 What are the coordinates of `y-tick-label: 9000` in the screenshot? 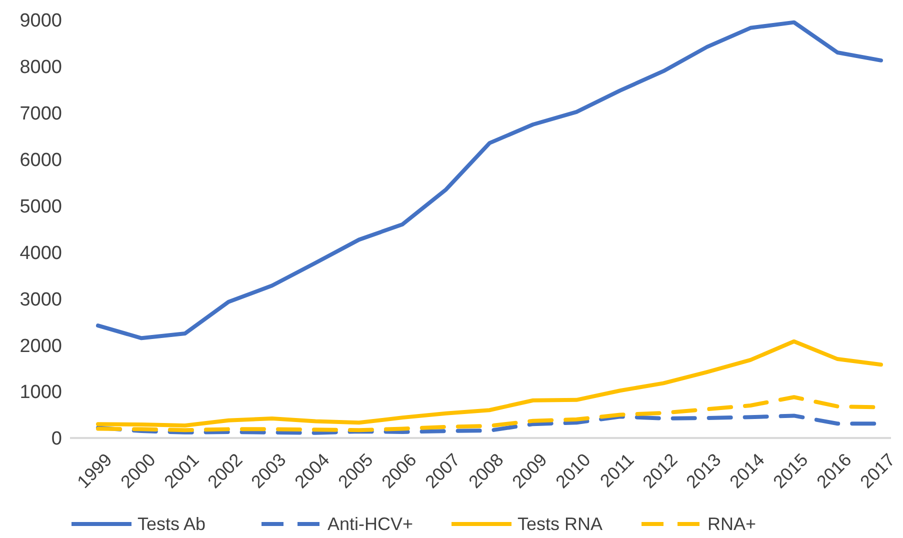 It's located at (41, 21).